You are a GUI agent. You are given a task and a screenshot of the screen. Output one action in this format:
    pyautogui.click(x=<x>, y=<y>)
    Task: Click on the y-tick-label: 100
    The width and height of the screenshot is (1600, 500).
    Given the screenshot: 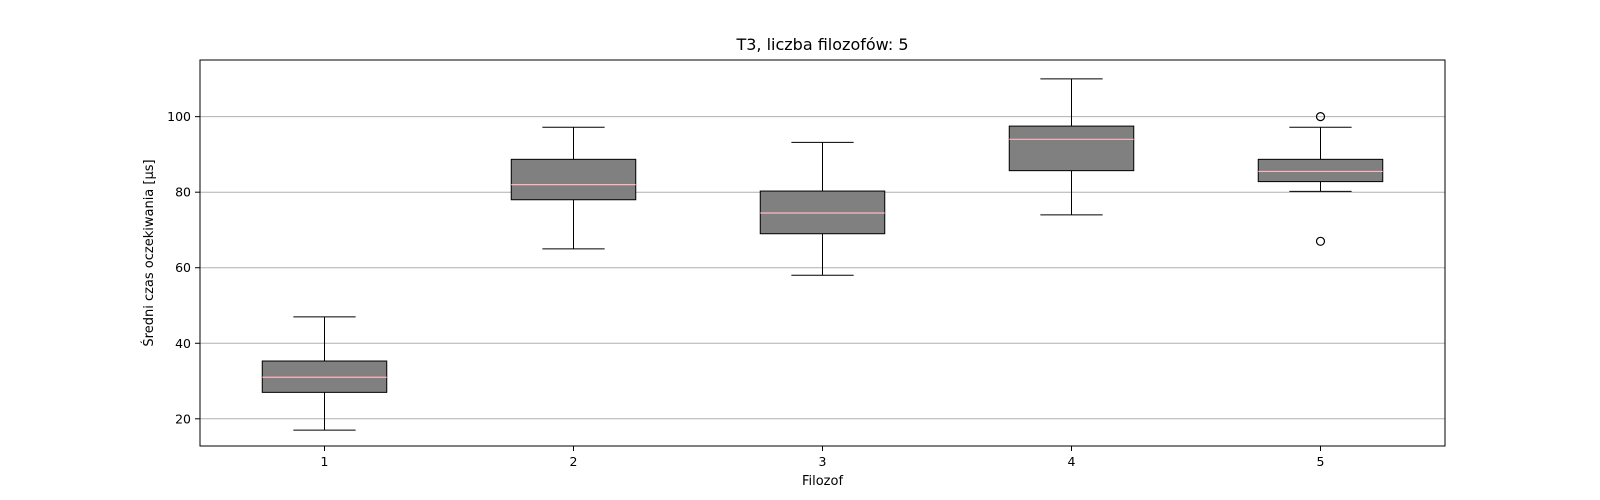 What is the action you would take?
    pyautogui.click(x=179, y=116)
    